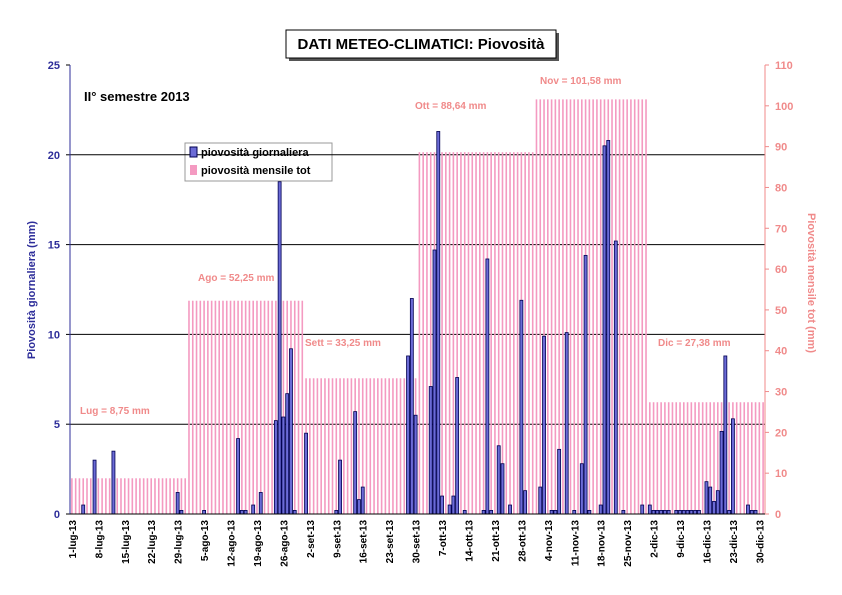 This screenshot has width=842, height=595. I want to click on x-tick-label: 23-set-13, so click(390, 542).